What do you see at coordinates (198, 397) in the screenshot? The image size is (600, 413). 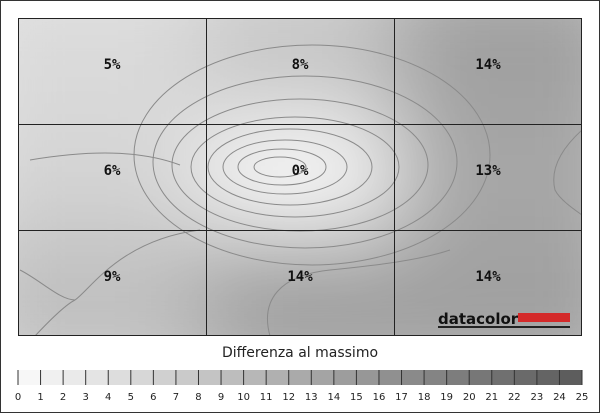 I see `colorbar-tick-label: 8` at bounding box center [198, 397].